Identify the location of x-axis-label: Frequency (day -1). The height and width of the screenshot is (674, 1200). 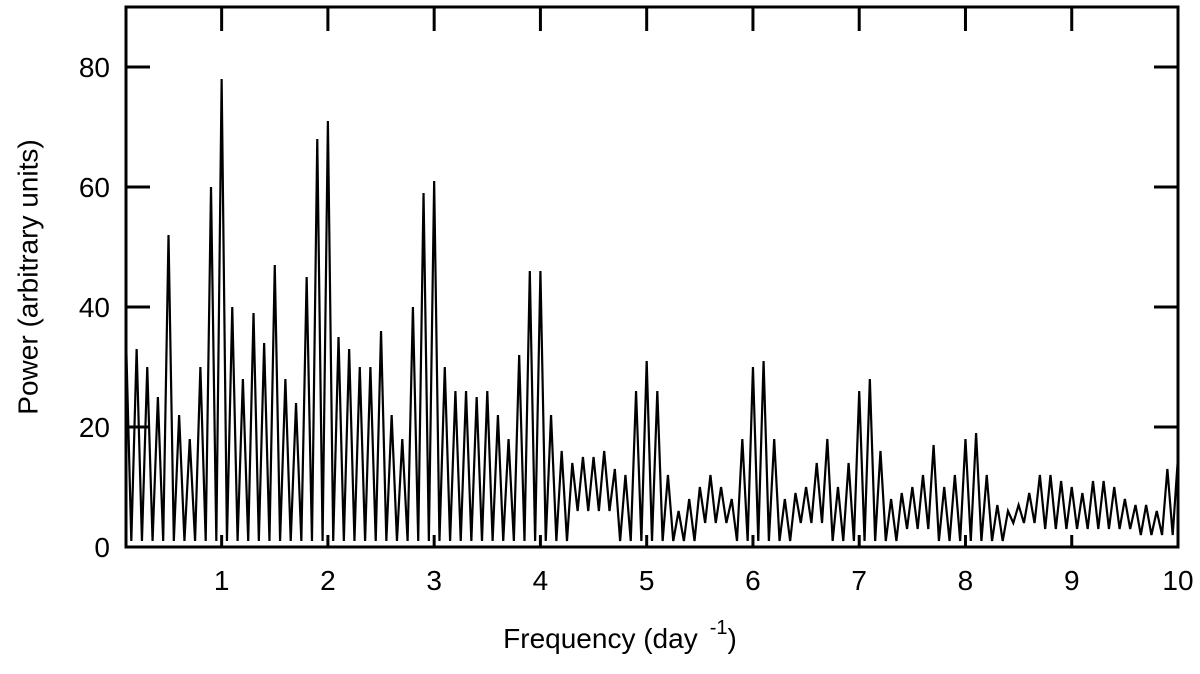
(620, 635).